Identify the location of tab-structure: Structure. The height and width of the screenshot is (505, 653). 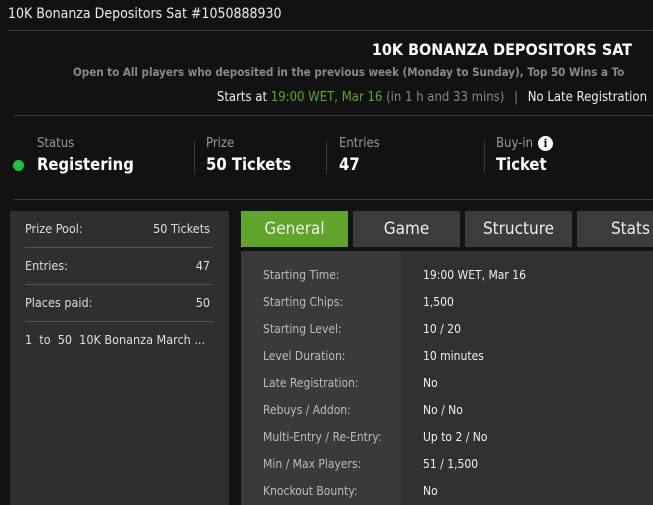
(518, 229).